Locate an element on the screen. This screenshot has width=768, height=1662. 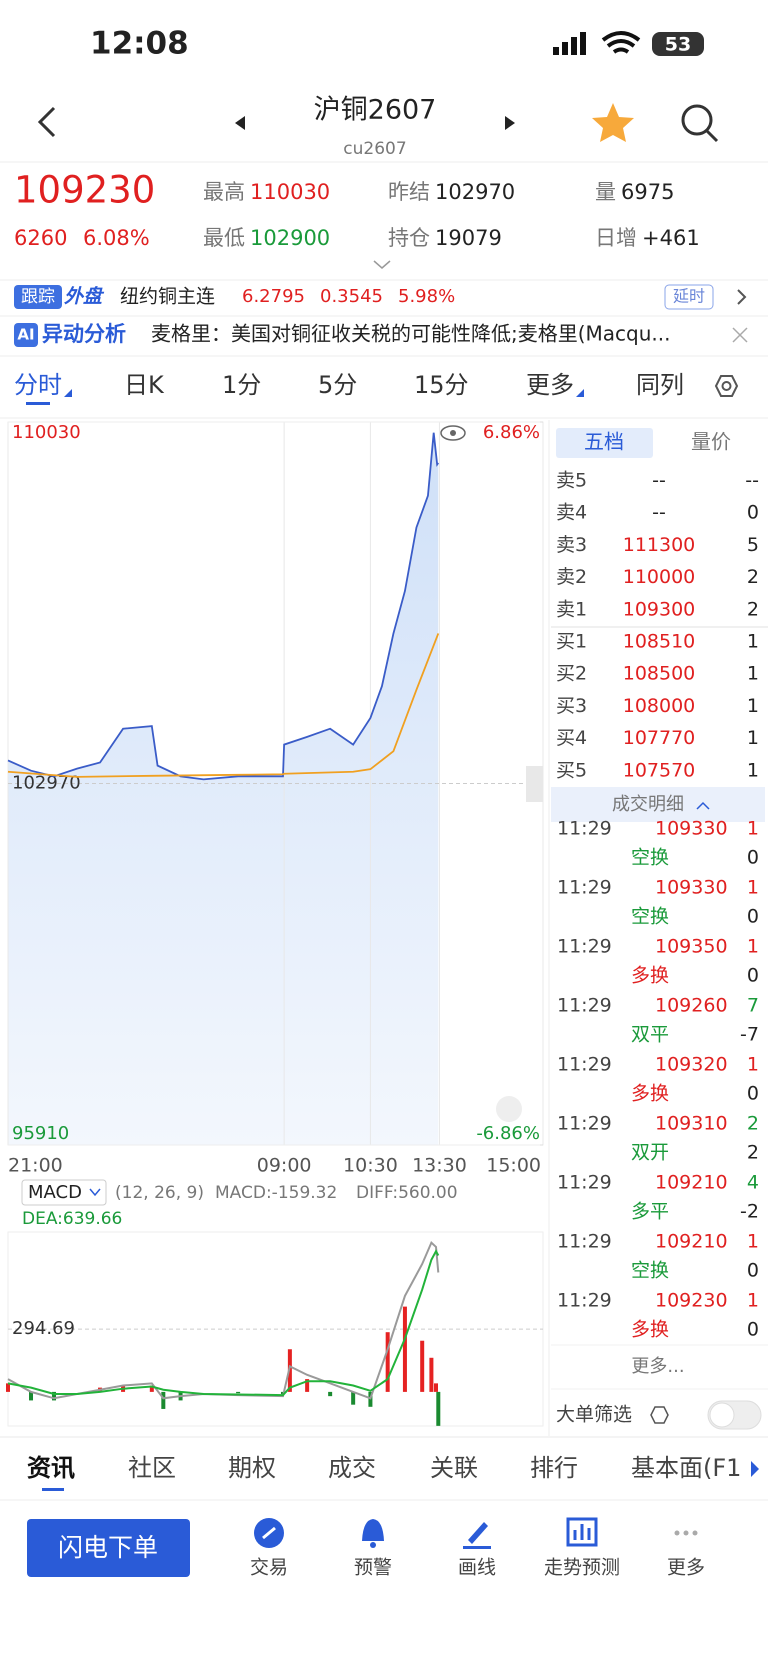
stat-value: 110030 is located at coordinates (290, 192).